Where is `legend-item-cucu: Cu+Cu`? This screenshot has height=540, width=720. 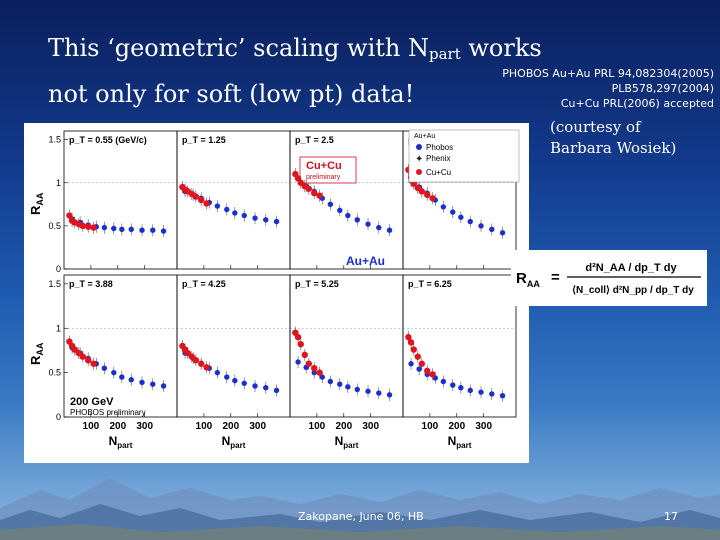
legend-item-cucu: Cu+Cu is located at coordinates (438, 172).